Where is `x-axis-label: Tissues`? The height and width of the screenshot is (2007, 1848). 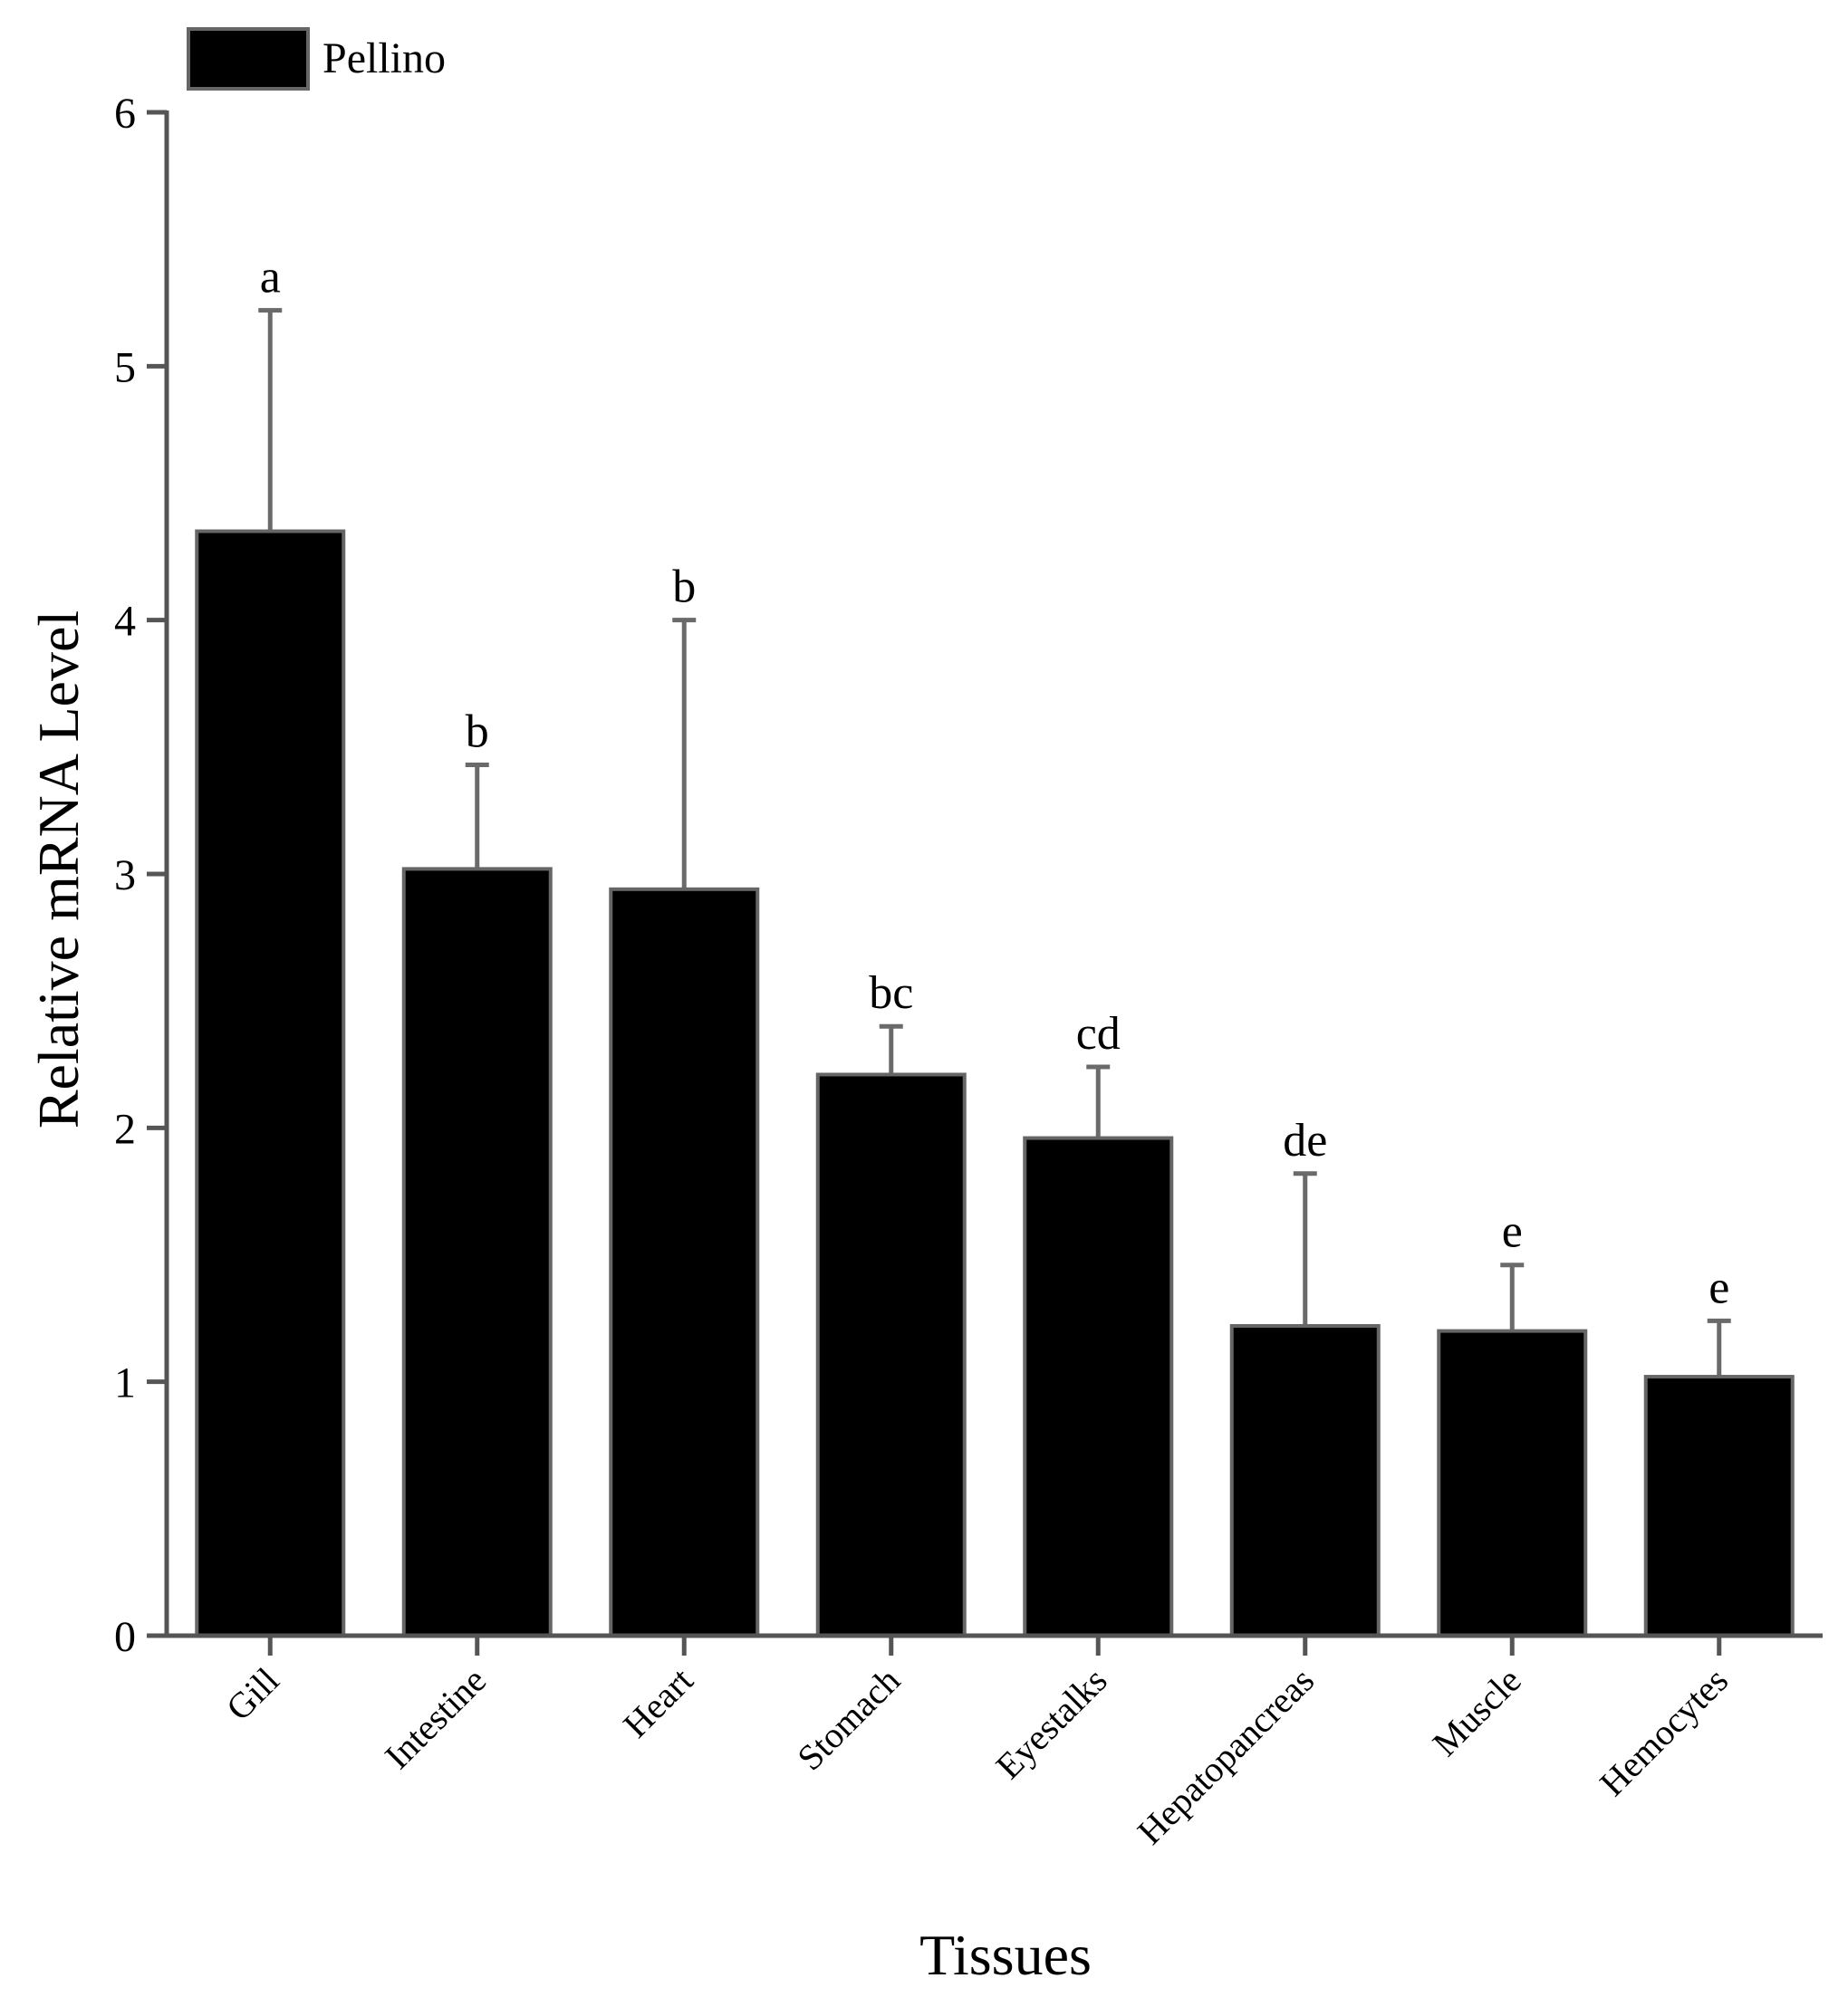 x-axis-label: Tissues is located at coordinates (1005, 1955).